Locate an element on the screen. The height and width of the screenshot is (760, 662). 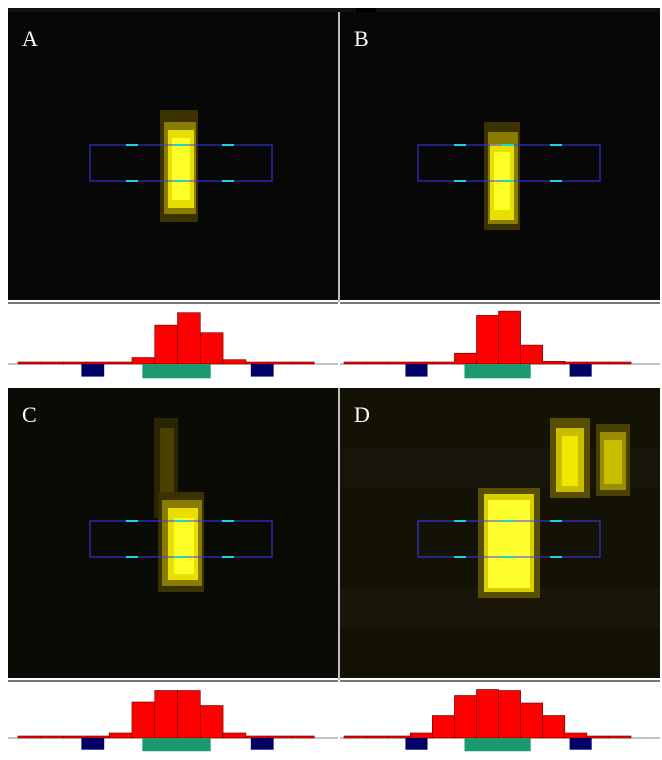
histogram-b-plot is located at coordinates (500, 344).